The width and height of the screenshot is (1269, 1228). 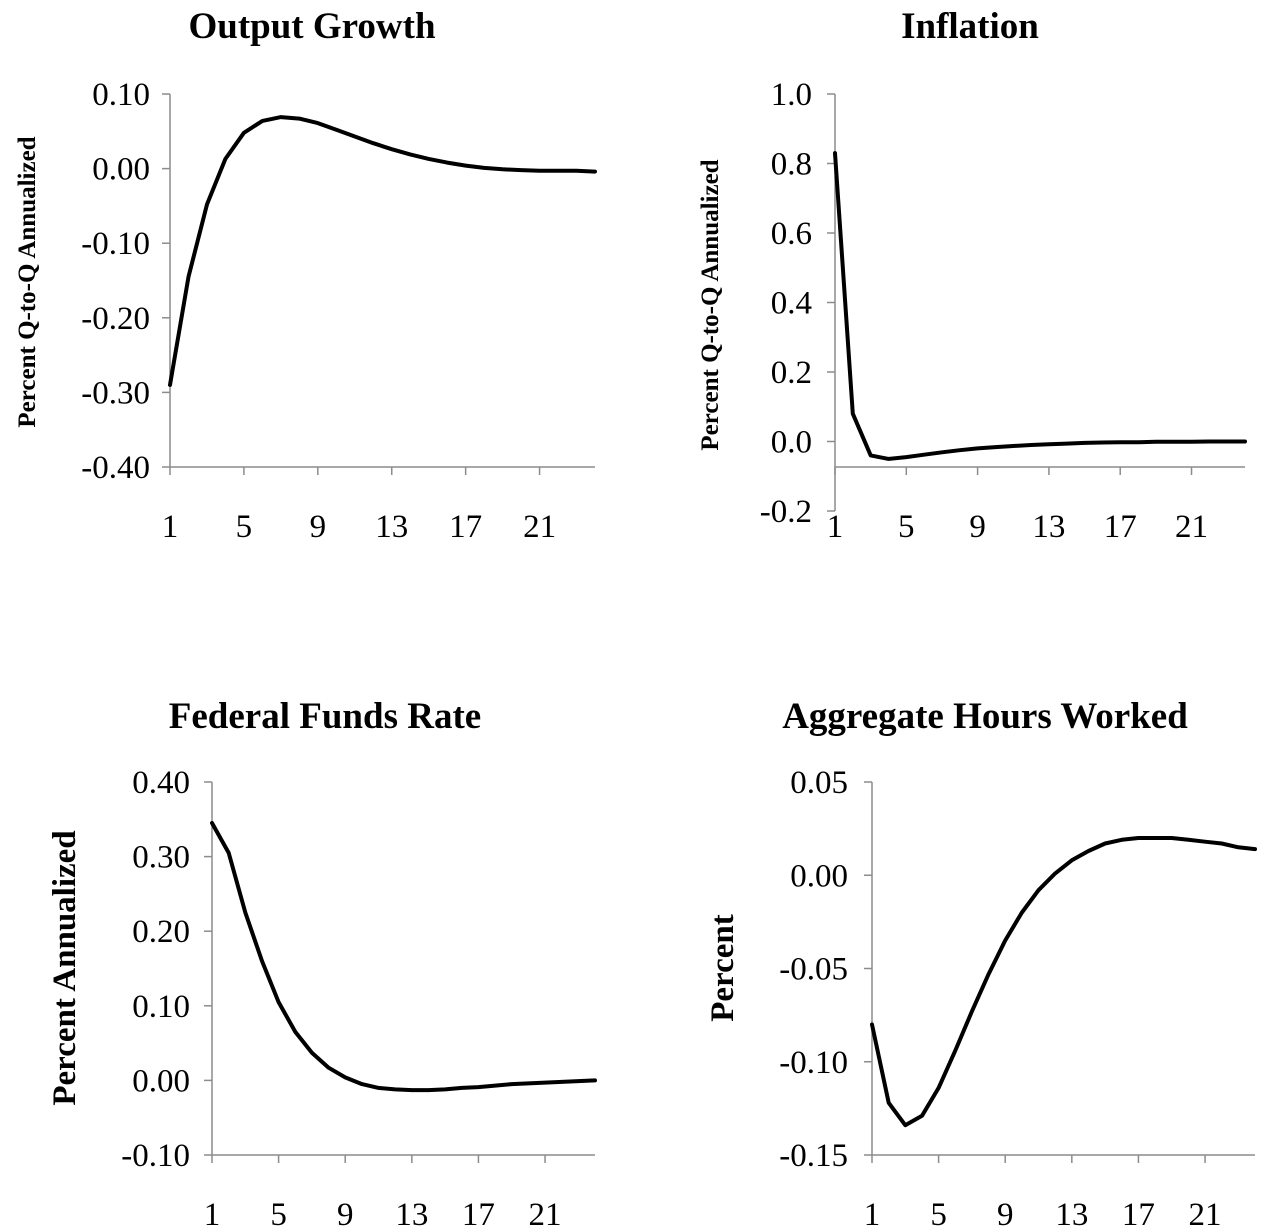 What do you see at coordinates (1205, 1212) in the screenshot?
I see `chart-4-xtick-label: 21` at bounding box center [1205, 1212].